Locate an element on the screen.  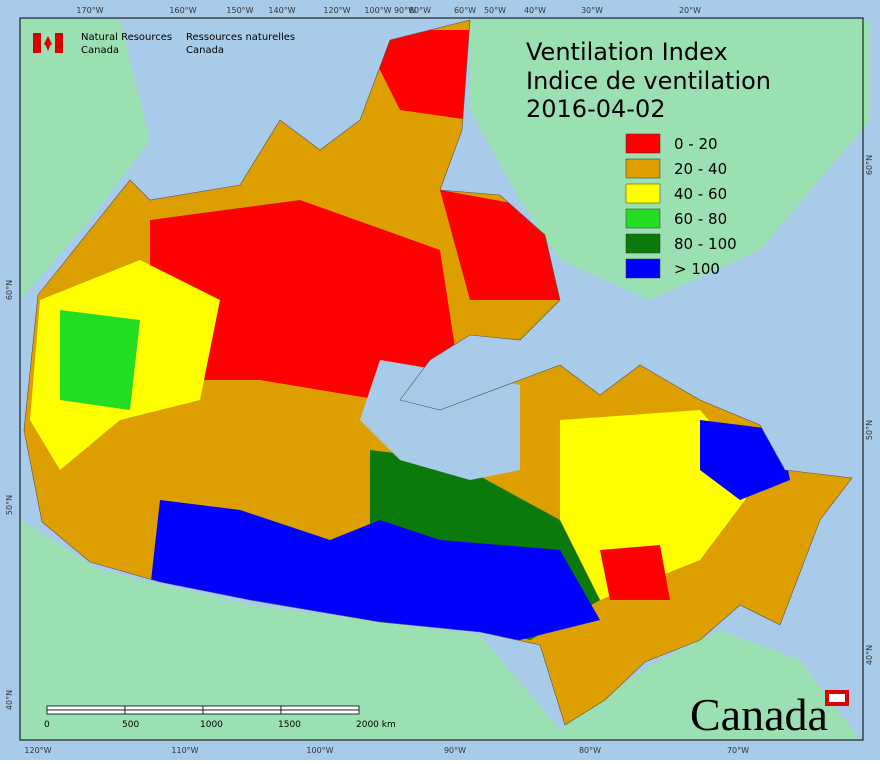
legend-label: 60 - 80 is located at coordinates (700, 219).